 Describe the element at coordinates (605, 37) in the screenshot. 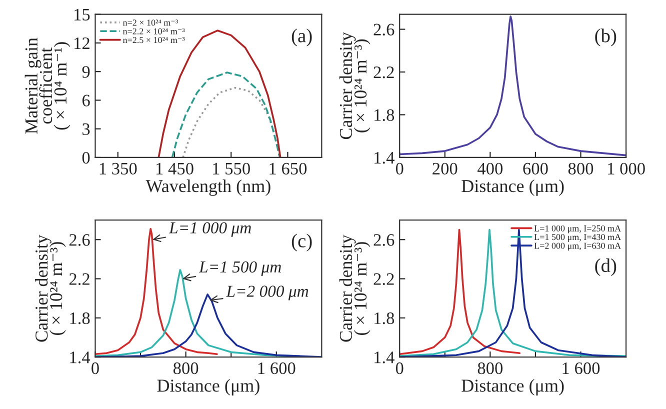

I see `annotation: (b)` at that location.